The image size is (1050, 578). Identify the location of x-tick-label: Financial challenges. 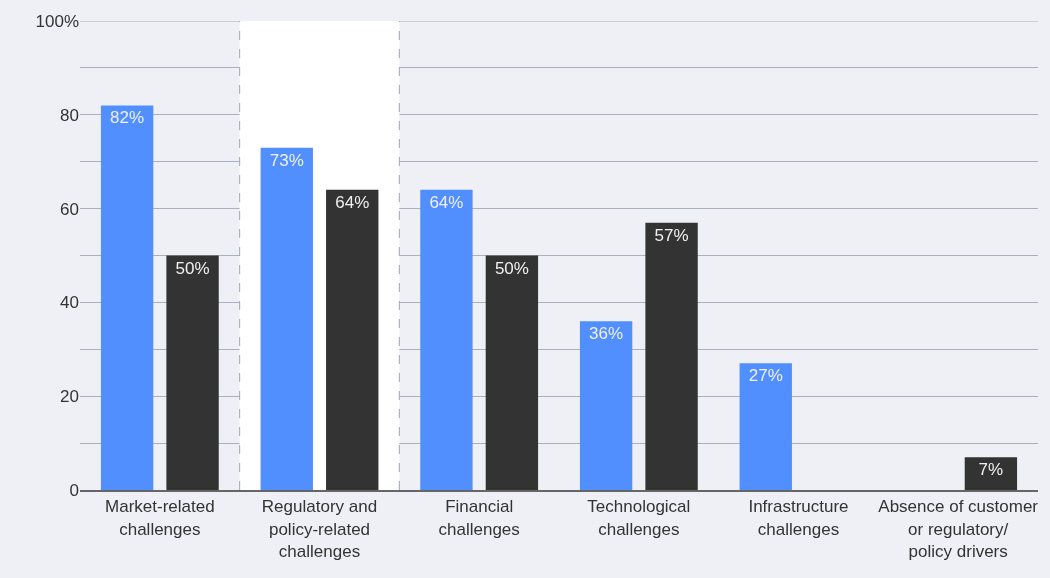
(479, 518).